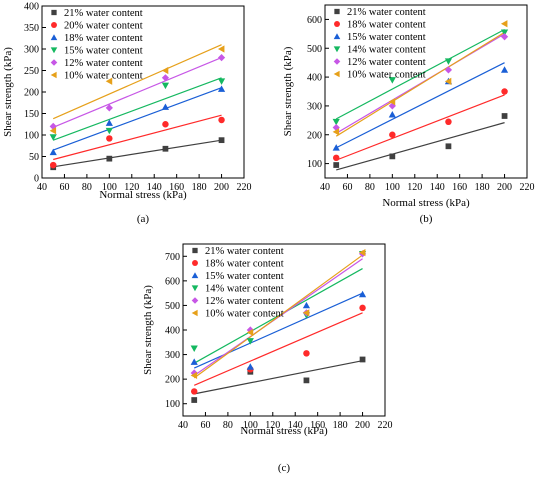  Describe the element at coordinates (244, 264) in the screenshot. I see `legend-label: 18% water content` at that location.